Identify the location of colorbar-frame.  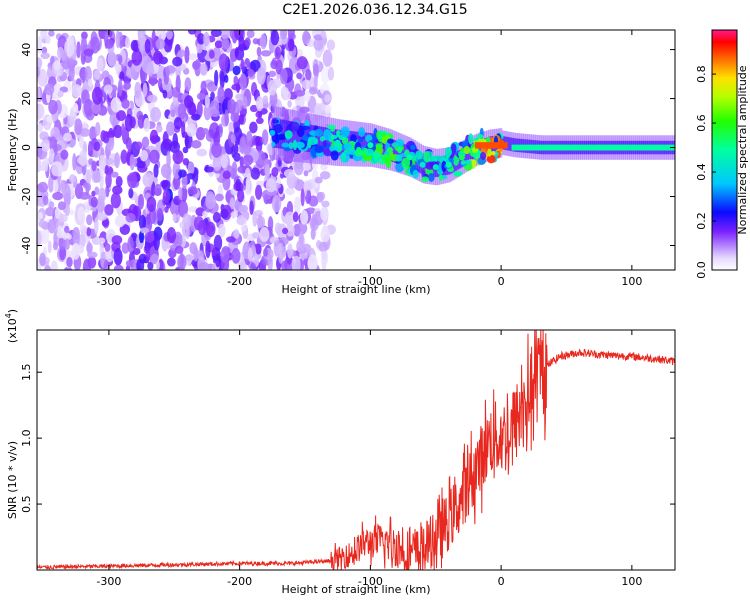
(724, 150).